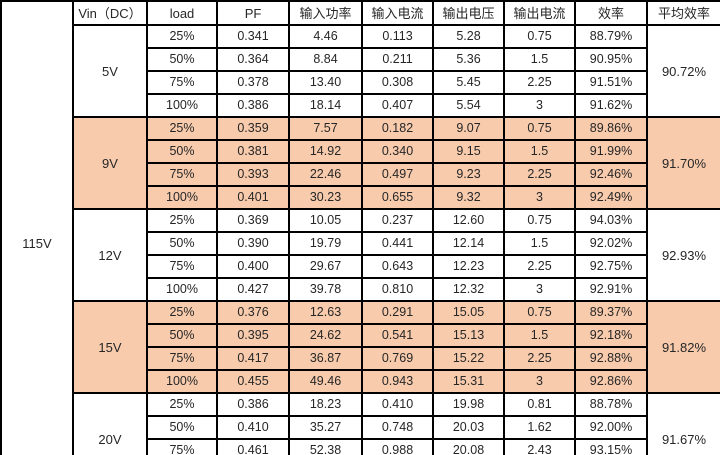 The height and width of the screenshot is (455, 720). What do you see at coordinates (253, 266) in the screenshot?
I see `pf-cell: 0.400` at bounding box center [253, 266].